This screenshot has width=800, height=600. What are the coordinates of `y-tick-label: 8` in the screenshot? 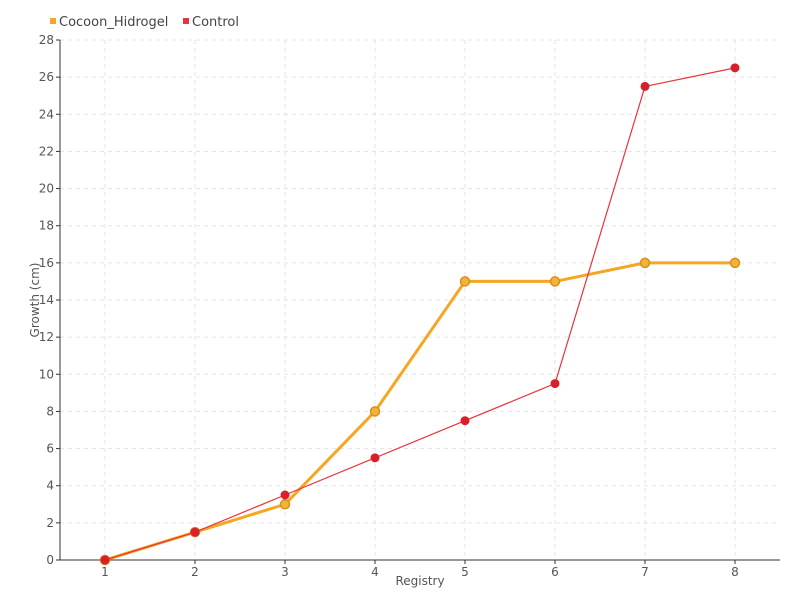 It's located at (50, 411).